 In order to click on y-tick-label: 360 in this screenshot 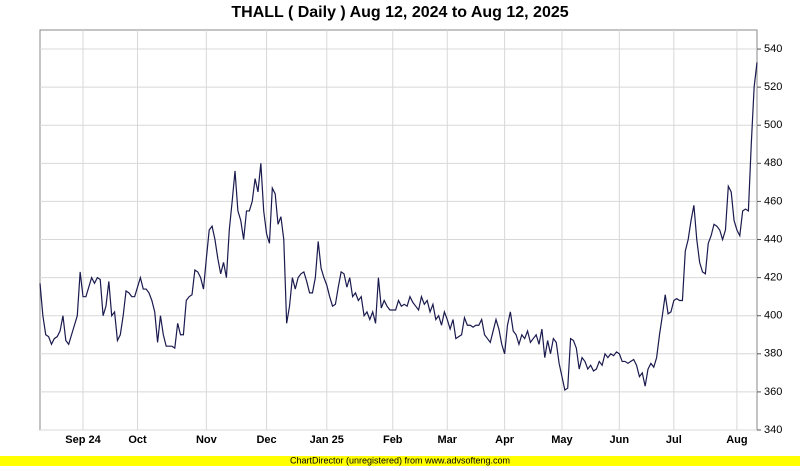, I will do `click(773, 392)`.